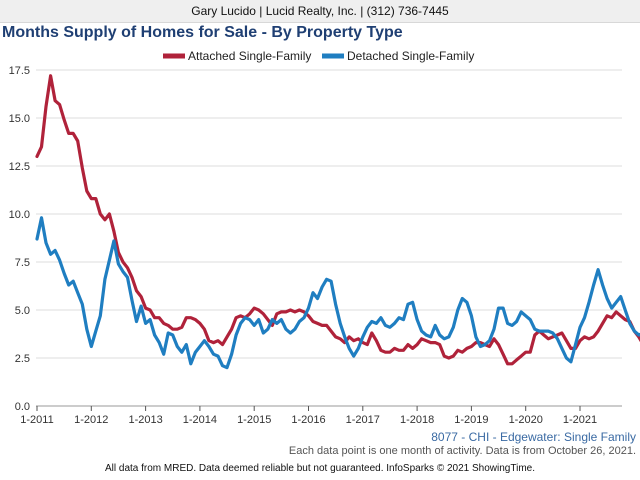  What do you see at coordinates (22, 263) in the screenshot?
I see `y-tick-label: 7.5` at bounding box center [22, 263].